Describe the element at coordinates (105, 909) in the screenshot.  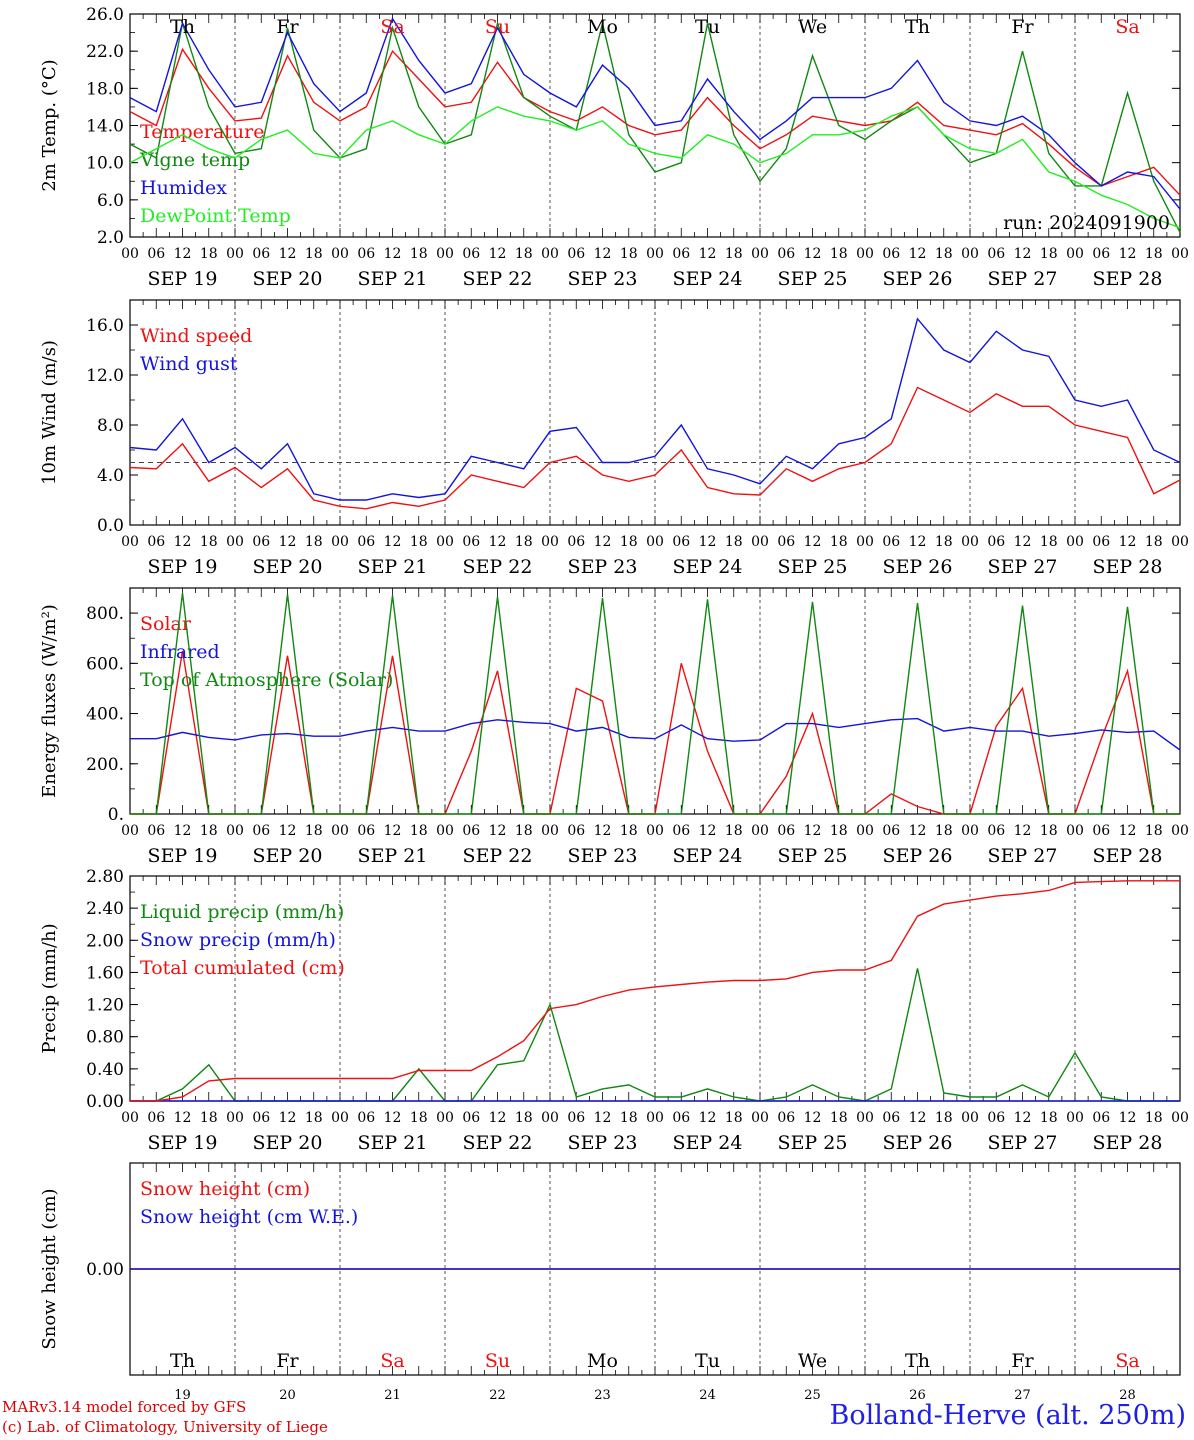
I see `y-tick-label: 2.40` at that location.